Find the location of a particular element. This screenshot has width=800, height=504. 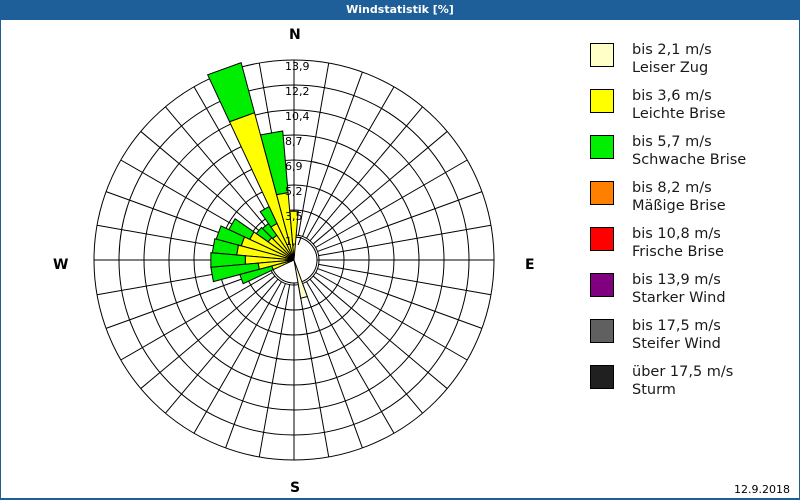

legend-range: bis 10,8 m/s is located at coordinates (676, 234).